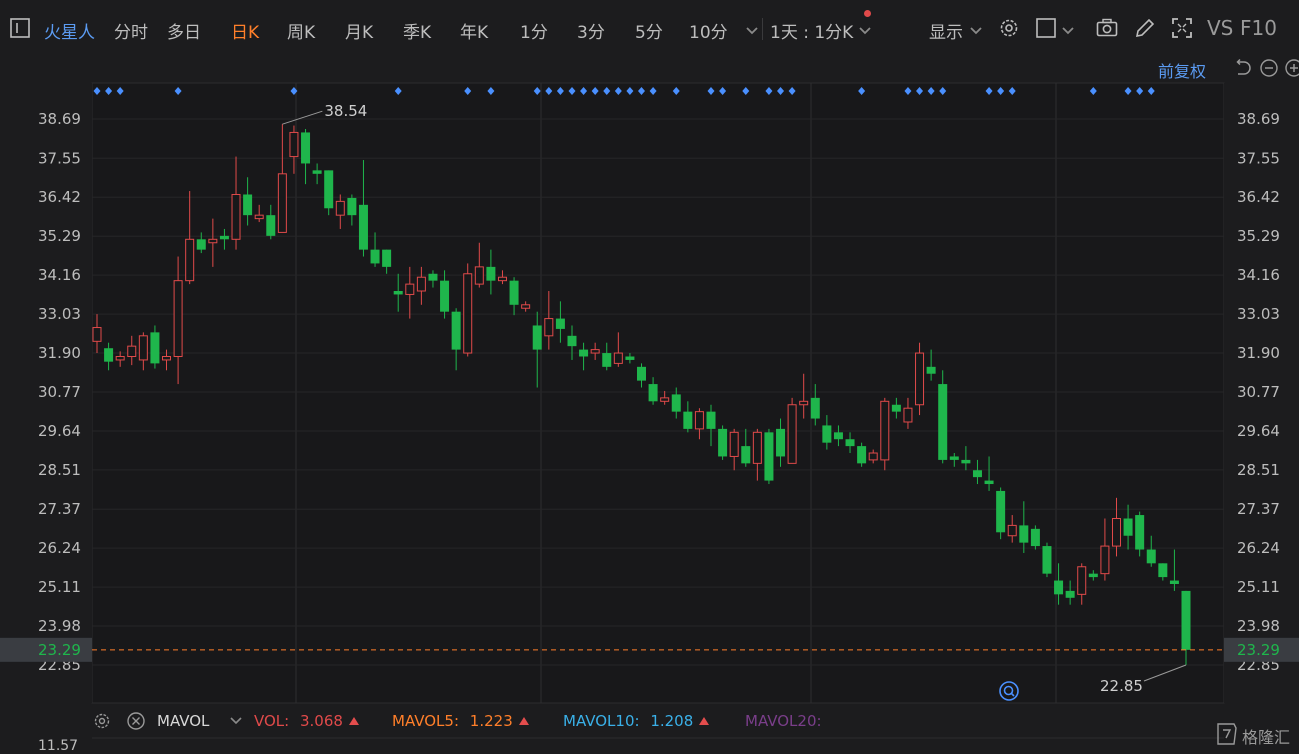 Image resolution: width=1299 pixels, height=754 pixels. Describe the element at coordinates (1107, 28) in the screenshot. I see `camera-icon` at that location.